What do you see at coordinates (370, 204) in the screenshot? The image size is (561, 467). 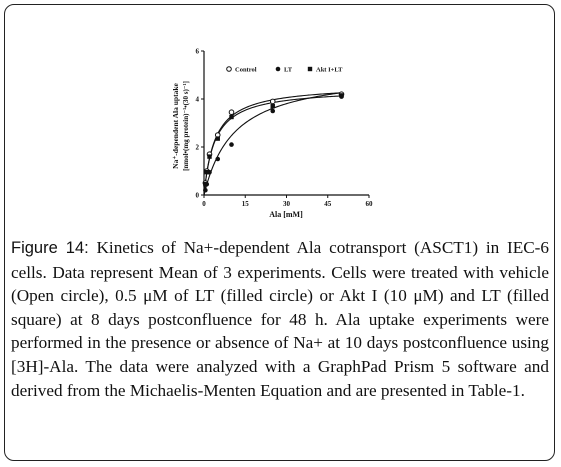 I see `x-tick-label: 60` at bounding box center [370, 204].